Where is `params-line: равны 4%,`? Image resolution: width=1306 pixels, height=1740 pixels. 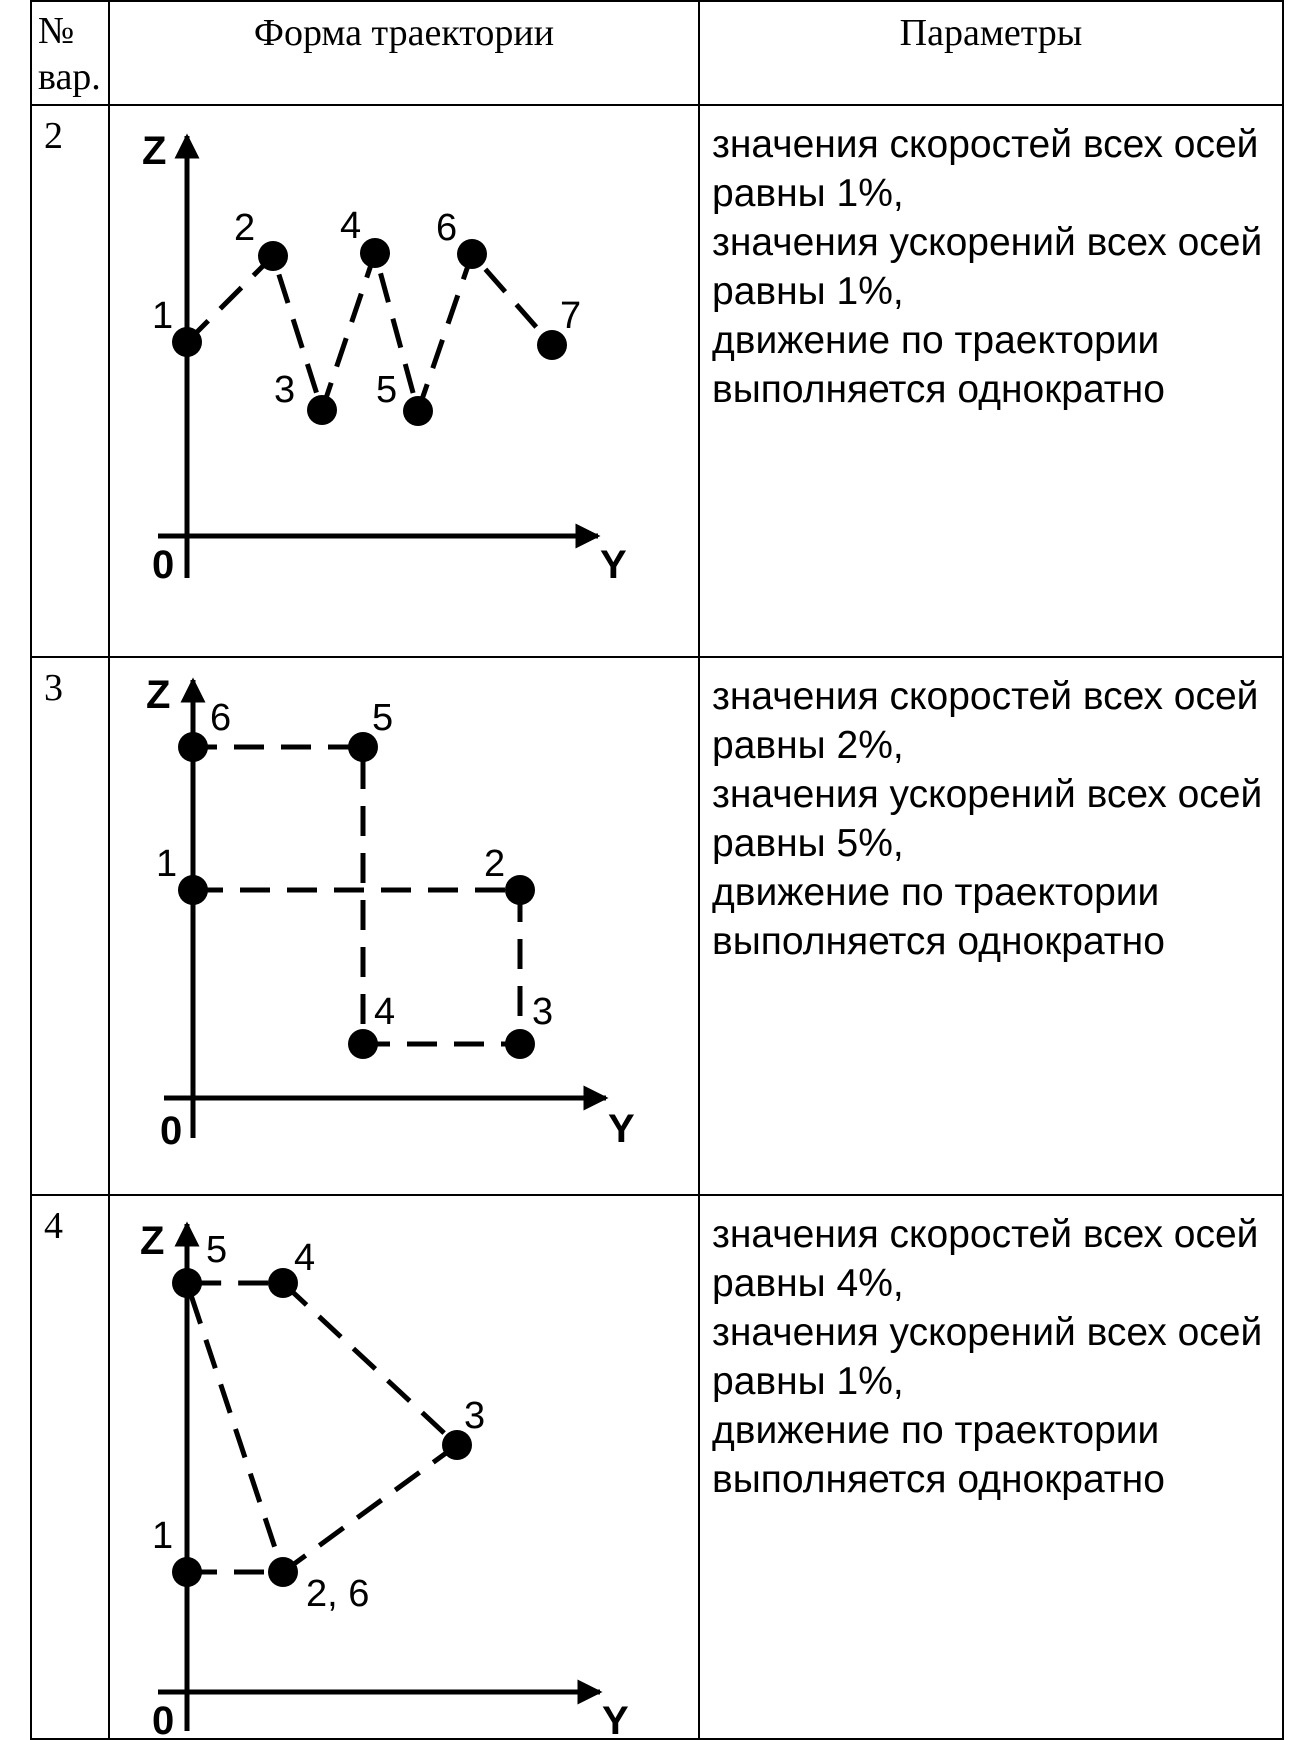
params-line: равны 4%, is located at coordinates (808, 1283).